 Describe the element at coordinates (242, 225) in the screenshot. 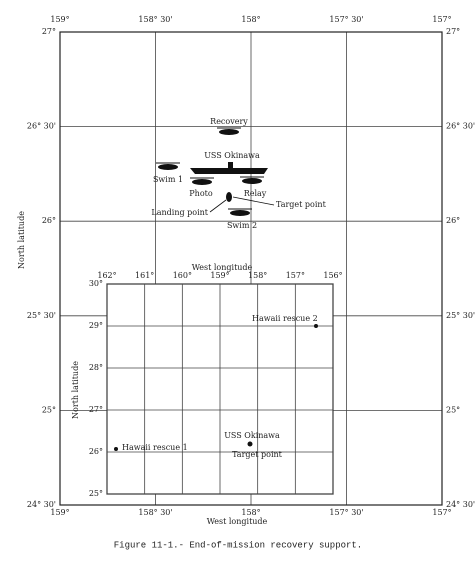

I see `annotation: Swim 2` at that location.